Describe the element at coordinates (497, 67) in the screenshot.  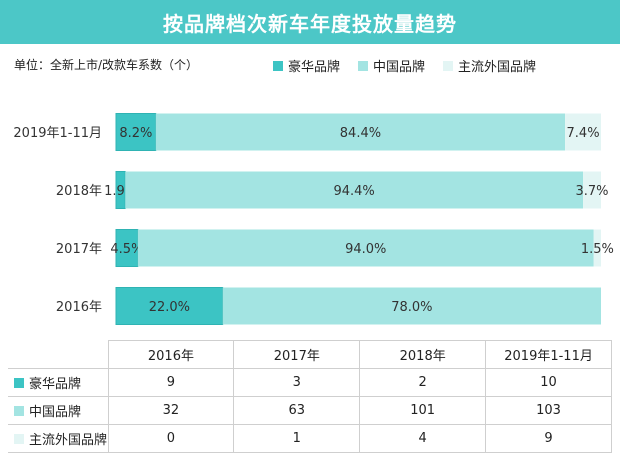
I see `legend-label-foreign: 主流外国品牌` at that location.